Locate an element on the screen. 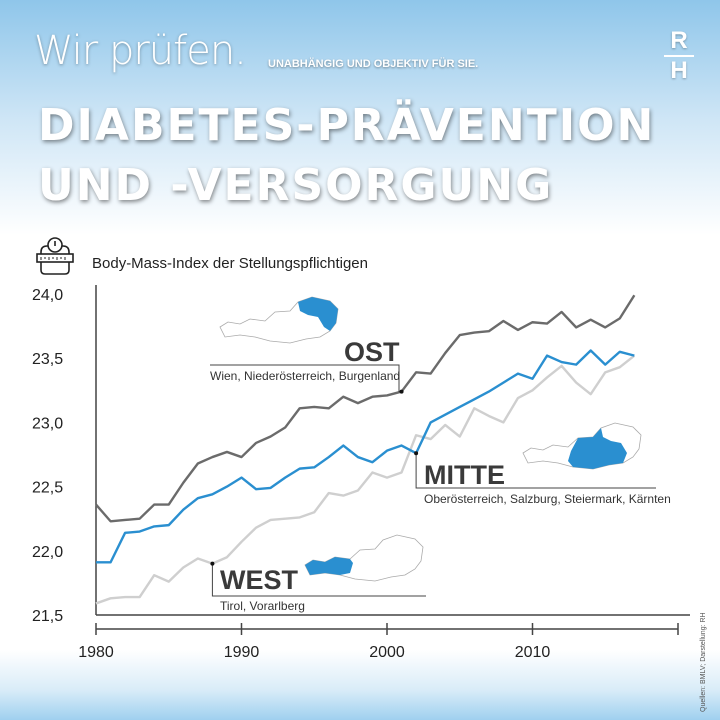 The width and height of the screenshot is (720, 720). austria-outline is located at coordinates (364, 558).